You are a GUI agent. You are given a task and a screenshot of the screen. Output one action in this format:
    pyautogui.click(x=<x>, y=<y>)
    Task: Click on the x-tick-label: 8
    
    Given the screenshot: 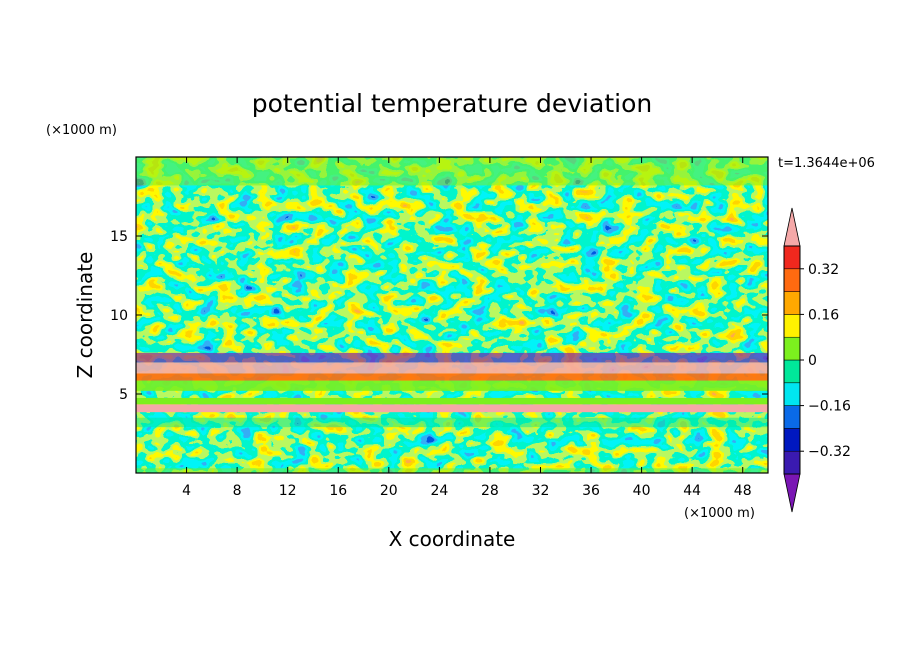 What is the action you would take?
    pyautogui.click(x=237, y=491)
    